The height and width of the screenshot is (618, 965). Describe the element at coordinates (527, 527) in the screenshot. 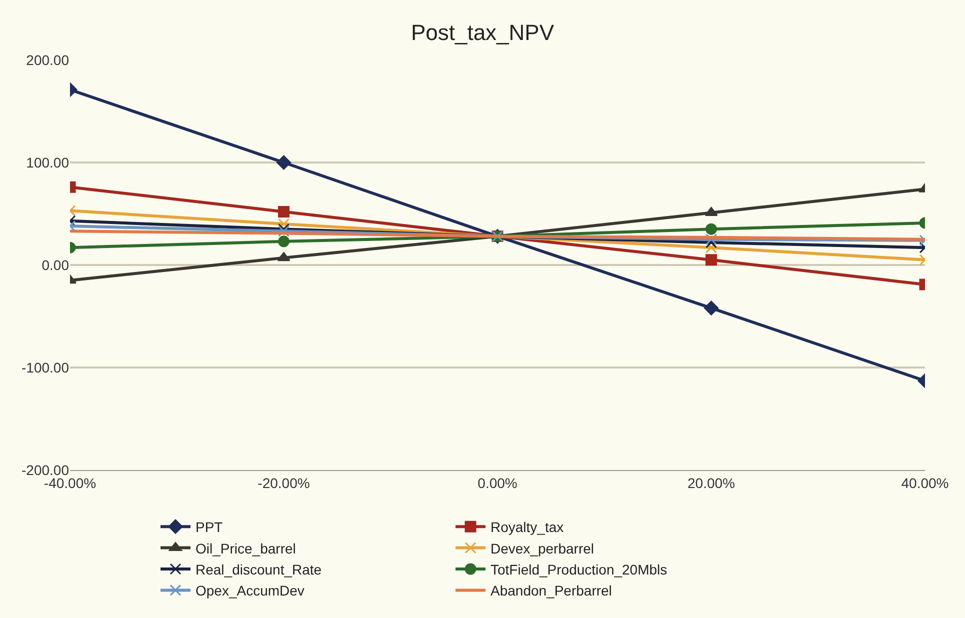

I see `legend-label: Royalty_tax` at that location.